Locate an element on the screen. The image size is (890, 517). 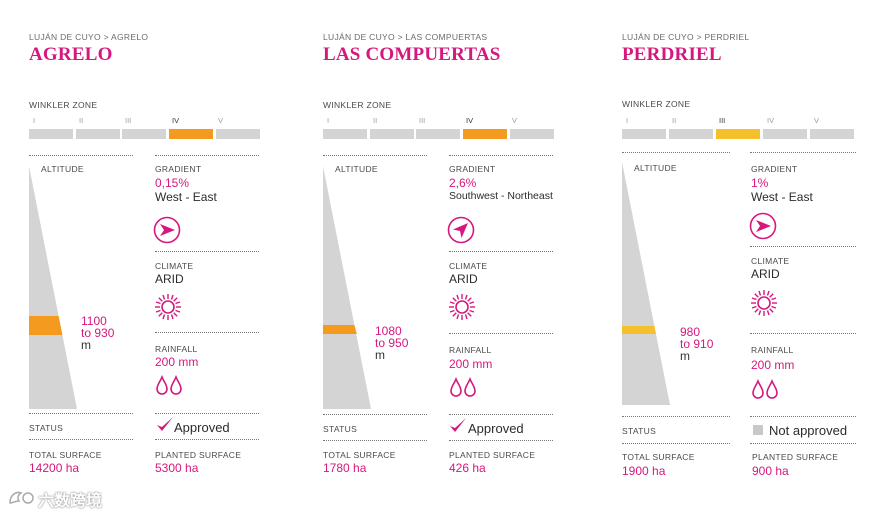
gradient-value: 0,15% is located at coordinates (172, 183).